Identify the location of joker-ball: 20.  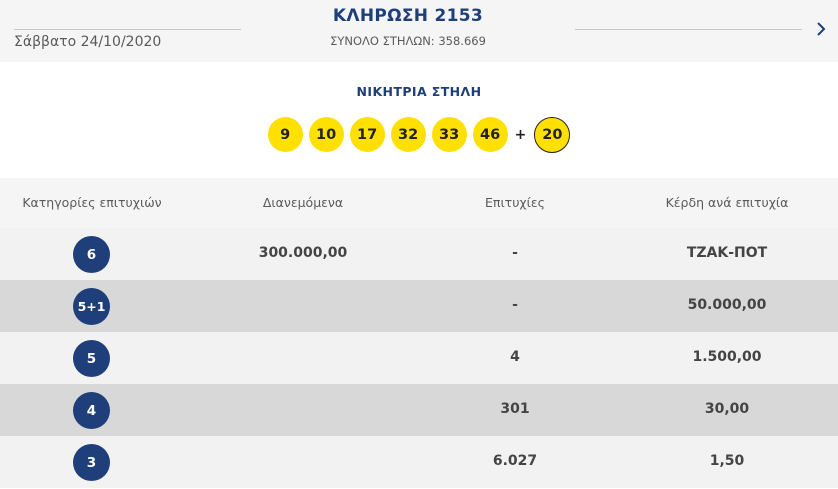
(552, 134).